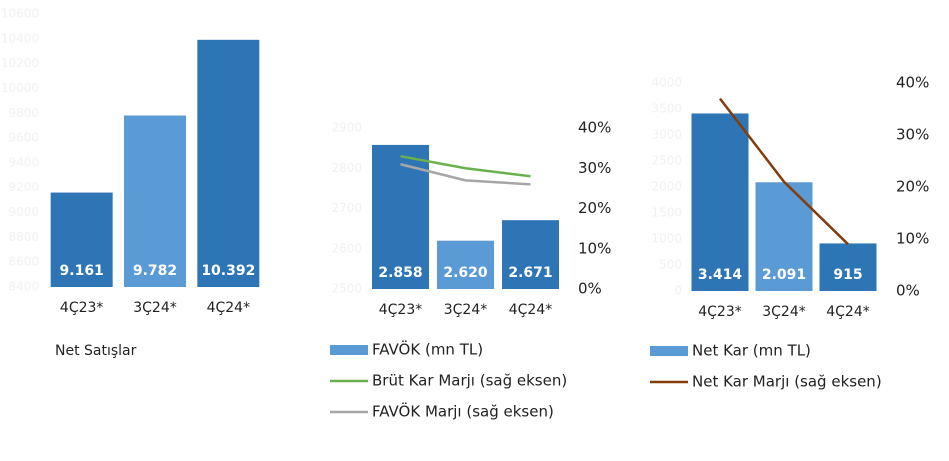  I want to click on y-tick-label: 1000, so click(666, 239).